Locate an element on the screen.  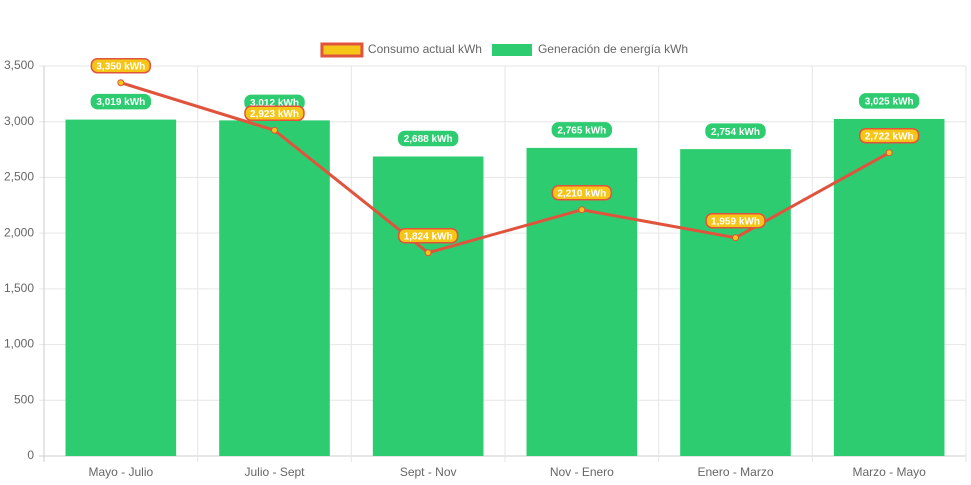
data-label: 2,923 kWh is located at coordinates (274, 114).